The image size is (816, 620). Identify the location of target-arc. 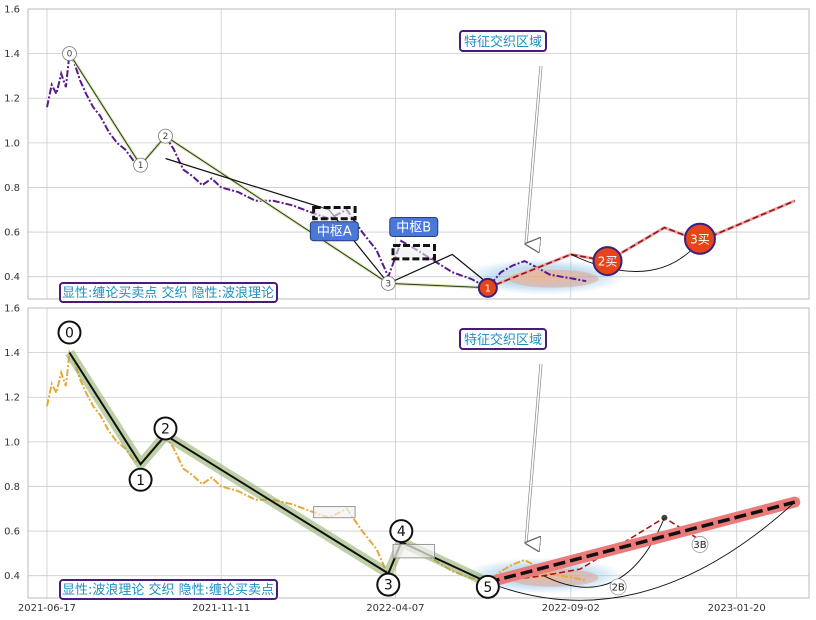
(641, 551).